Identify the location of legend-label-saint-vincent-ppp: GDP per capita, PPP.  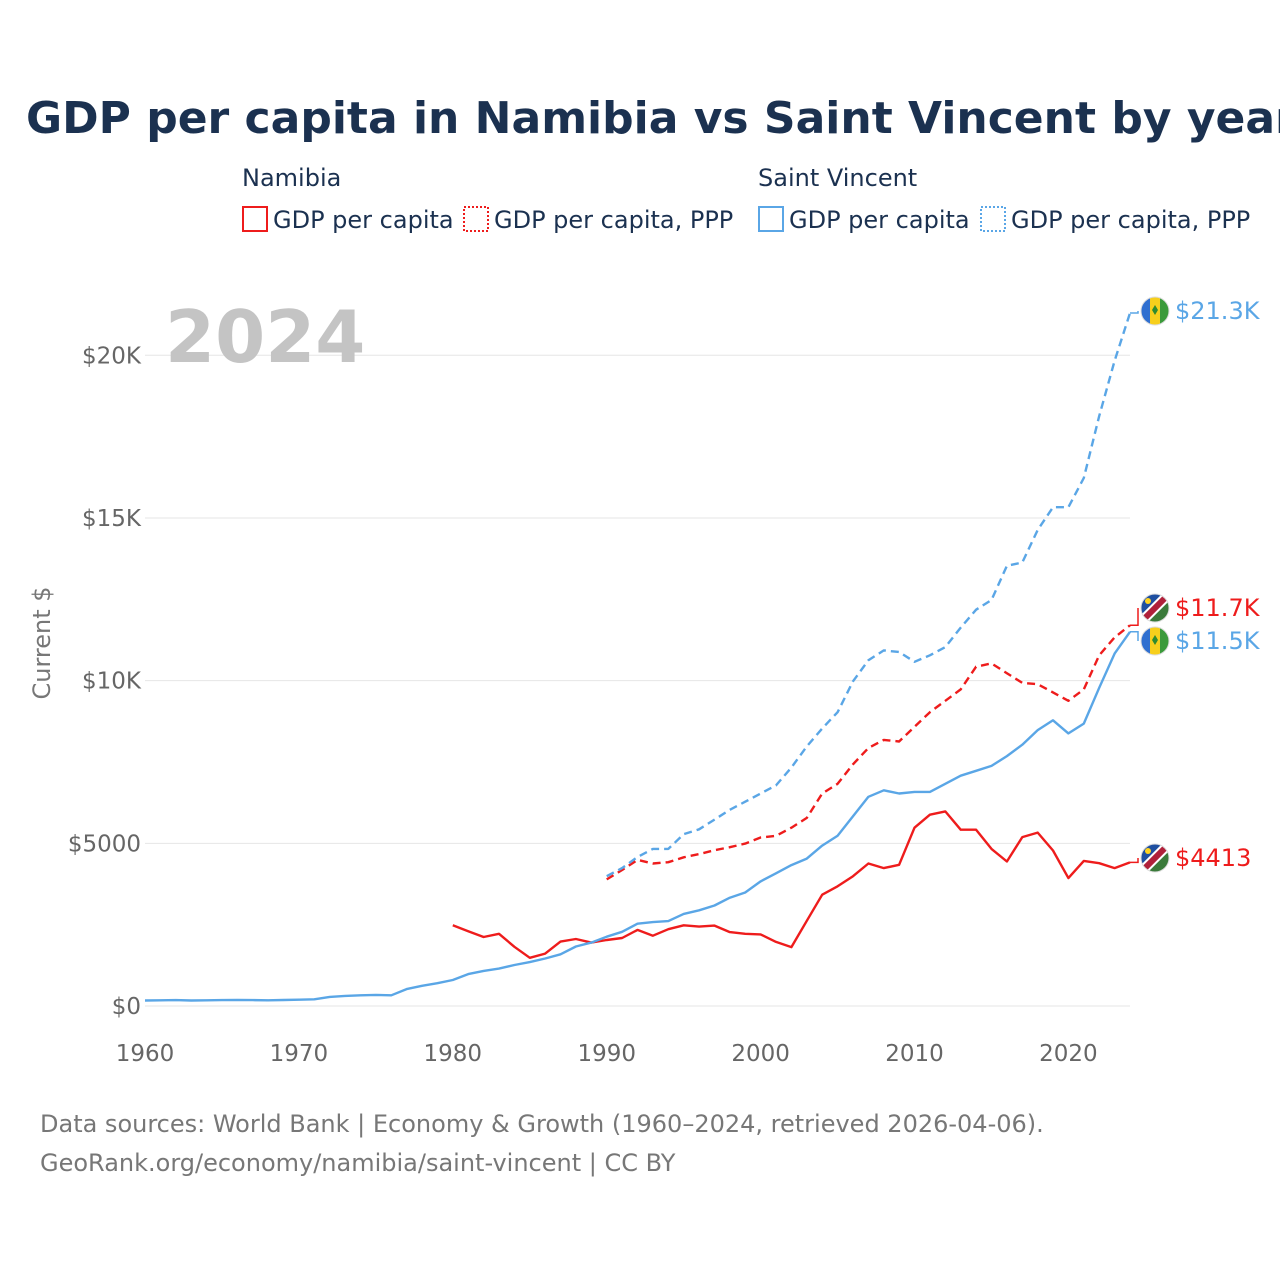
(1130, 220).